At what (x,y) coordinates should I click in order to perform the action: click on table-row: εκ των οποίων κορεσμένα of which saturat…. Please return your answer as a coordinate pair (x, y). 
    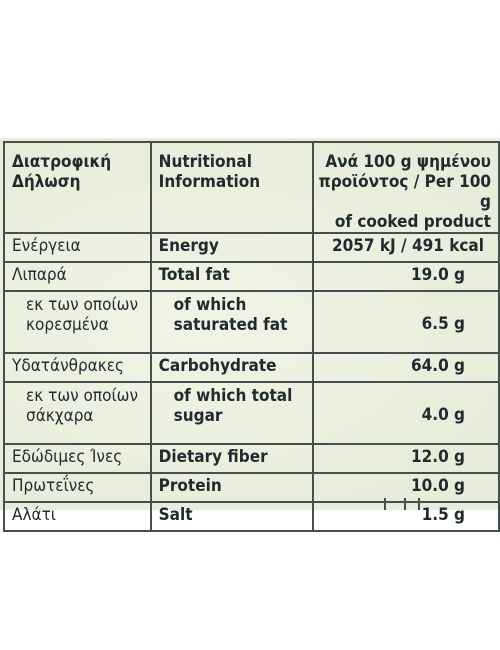
    Looking at the image, I should click on (251, 322).